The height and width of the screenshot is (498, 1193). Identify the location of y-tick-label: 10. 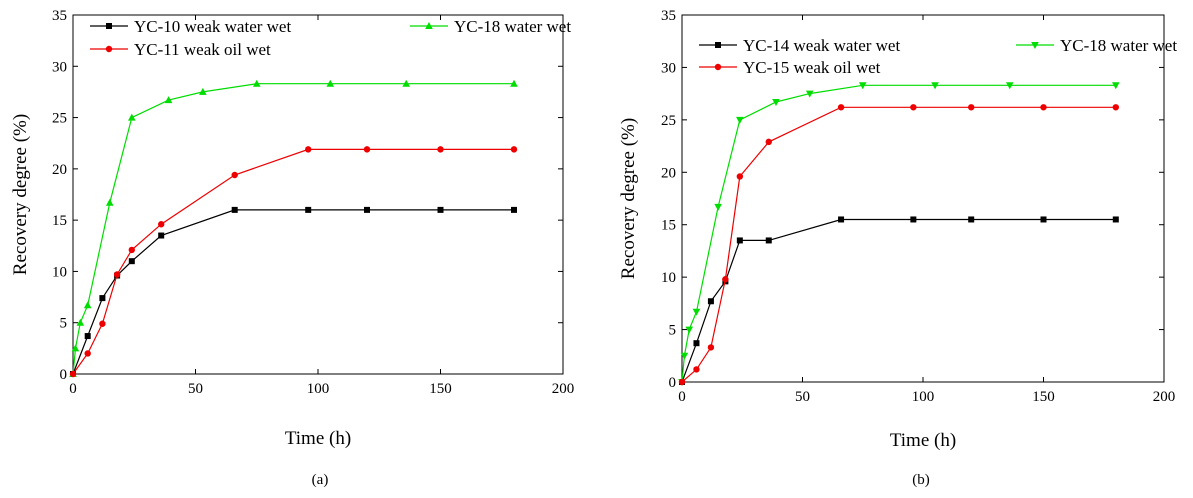
(59, 272).